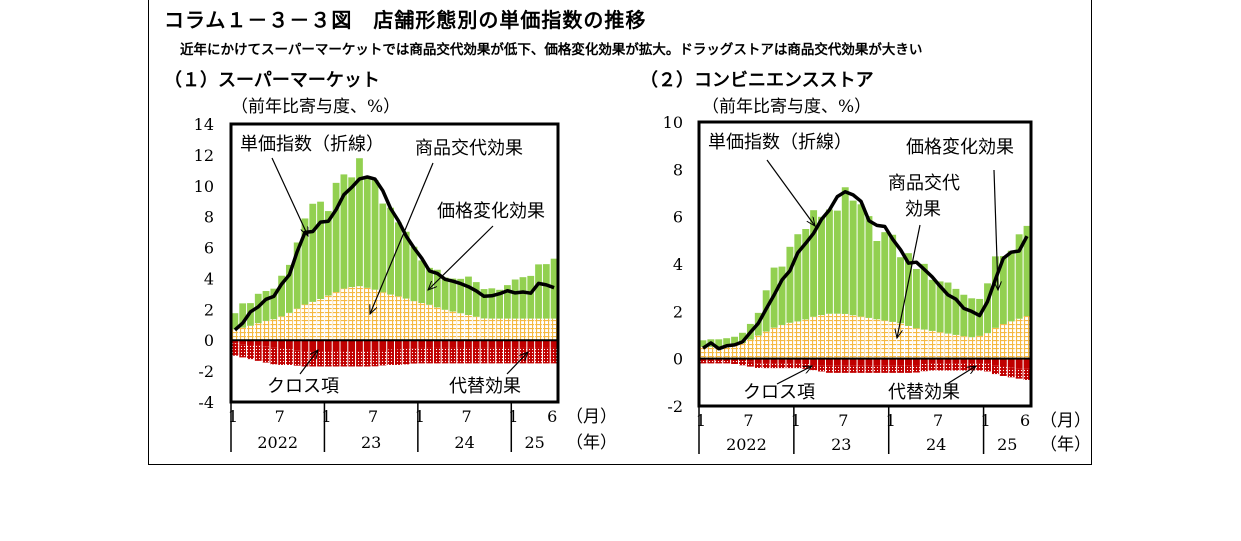 The height and width of the screenshot is (541, 1241). Describe the element at coordinates (1065, 421) in the screenshot. I see `x-unit-month-p2: （月）` at that location.